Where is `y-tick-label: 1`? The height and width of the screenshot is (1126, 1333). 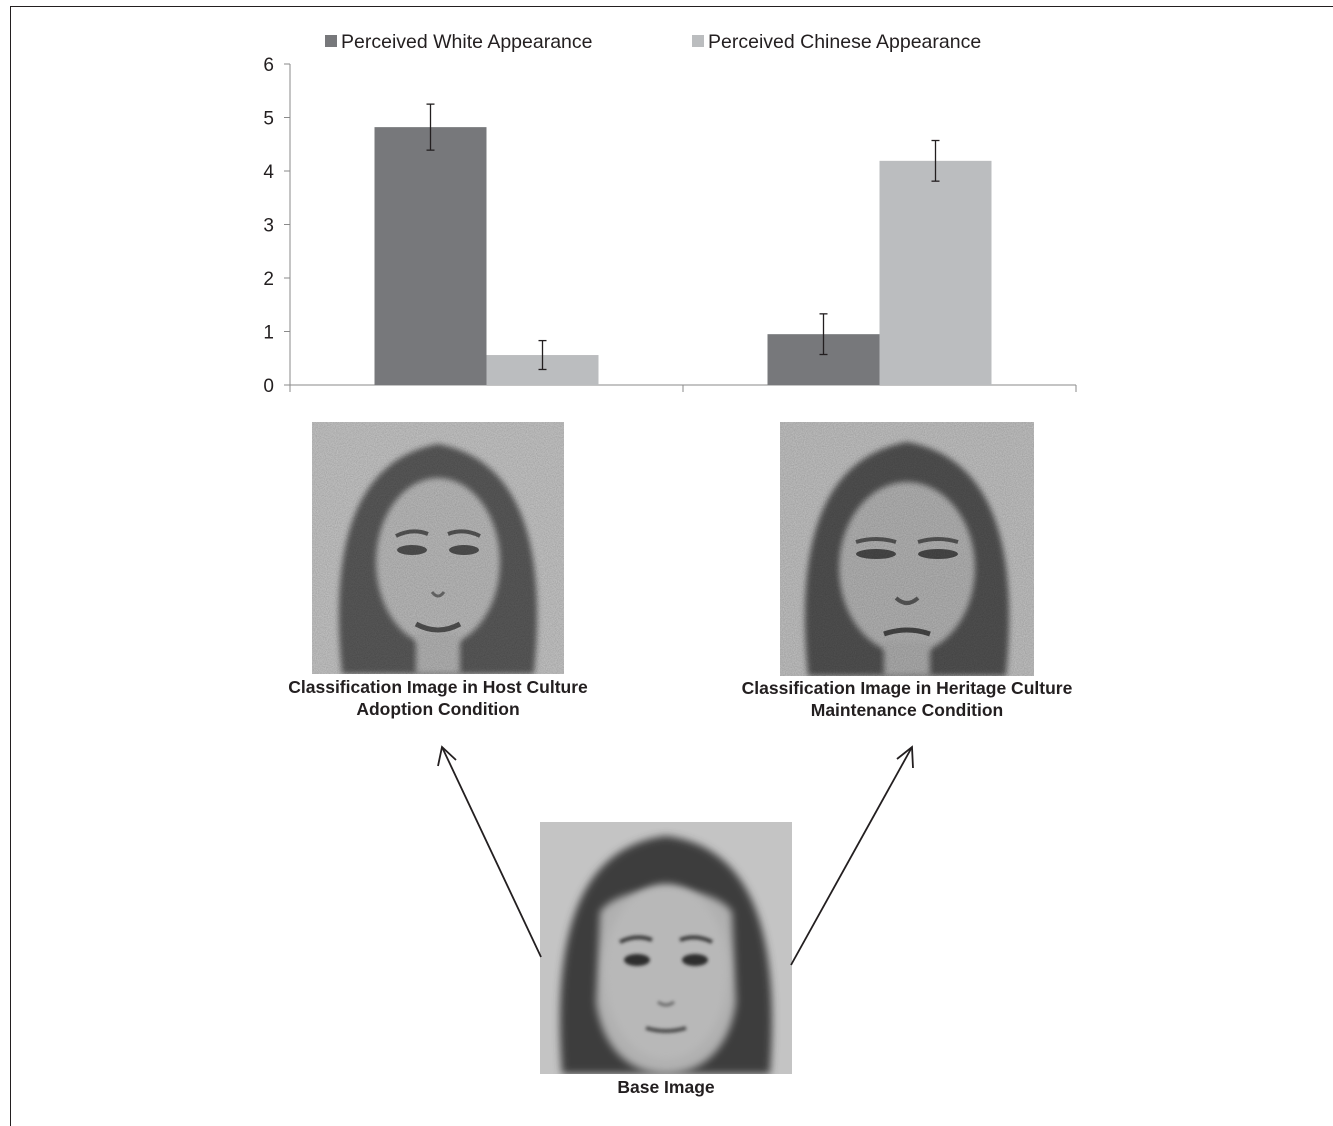
y-tick-label: 1 is located at coordinates (268, 333).